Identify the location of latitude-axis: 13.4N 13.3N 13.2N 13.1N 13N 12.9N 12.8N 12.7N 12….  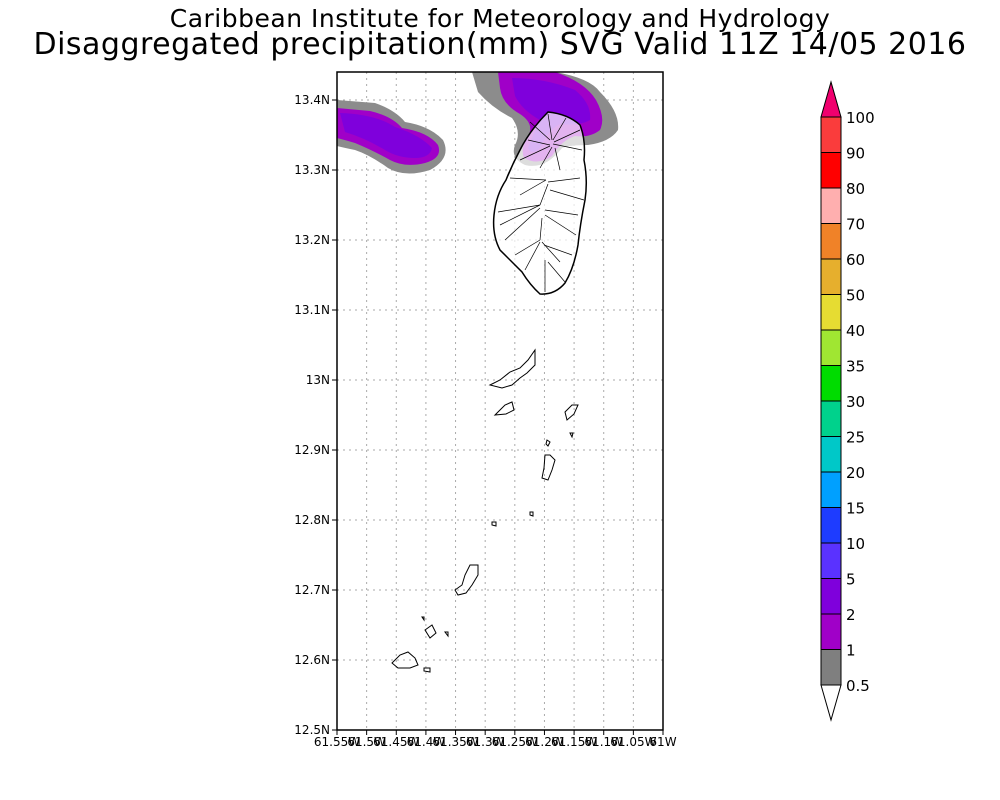
(315, 415).